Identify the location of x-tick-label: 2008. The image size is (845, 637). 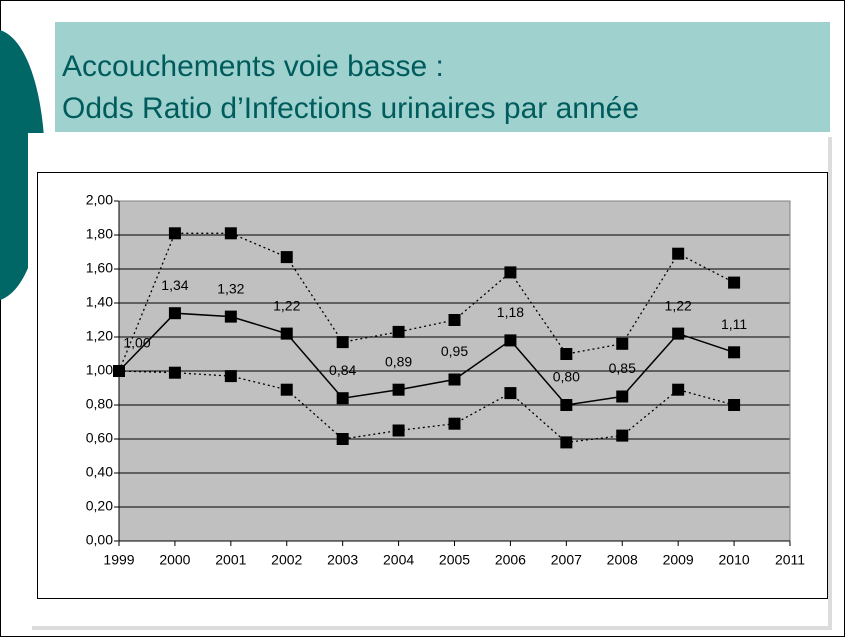
(622, 560).